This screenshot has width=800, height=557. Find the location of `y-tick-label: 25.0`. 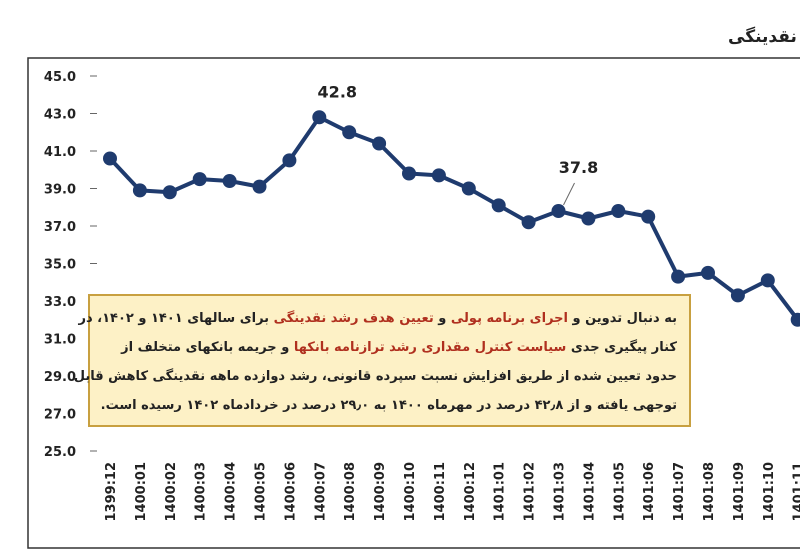

y-tick-label: 25.0 is located at coordinates (60, 452).